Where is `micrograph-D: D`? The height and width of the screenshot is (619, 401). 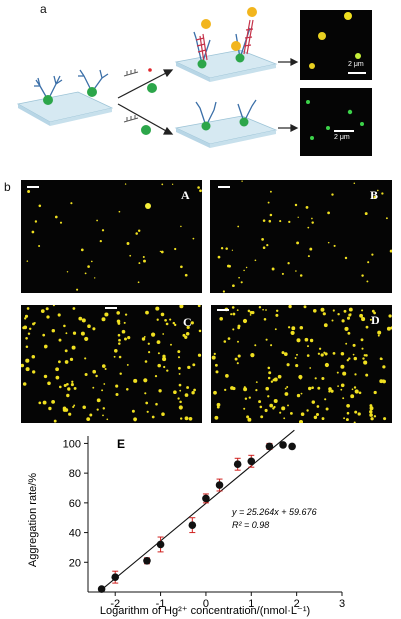 micrograph-D: D is located at coordinates (301, 364).